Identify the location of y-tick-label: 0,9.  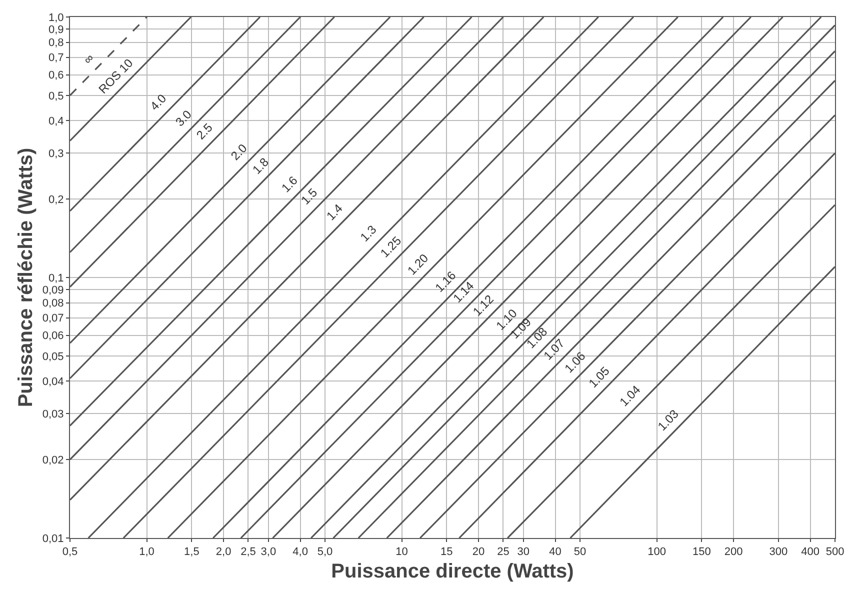
(56, 30).